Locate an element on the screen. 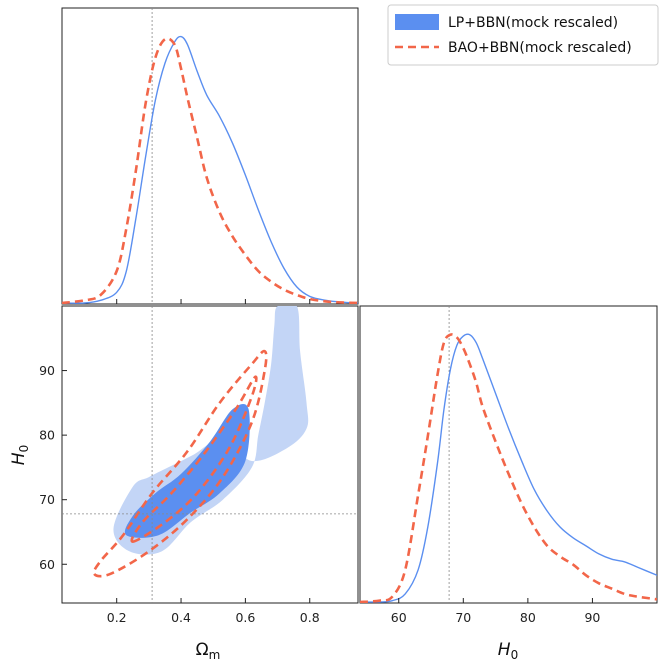  h0-x-ticks: 60 70 80 90 is located at coordinates (495, 611).